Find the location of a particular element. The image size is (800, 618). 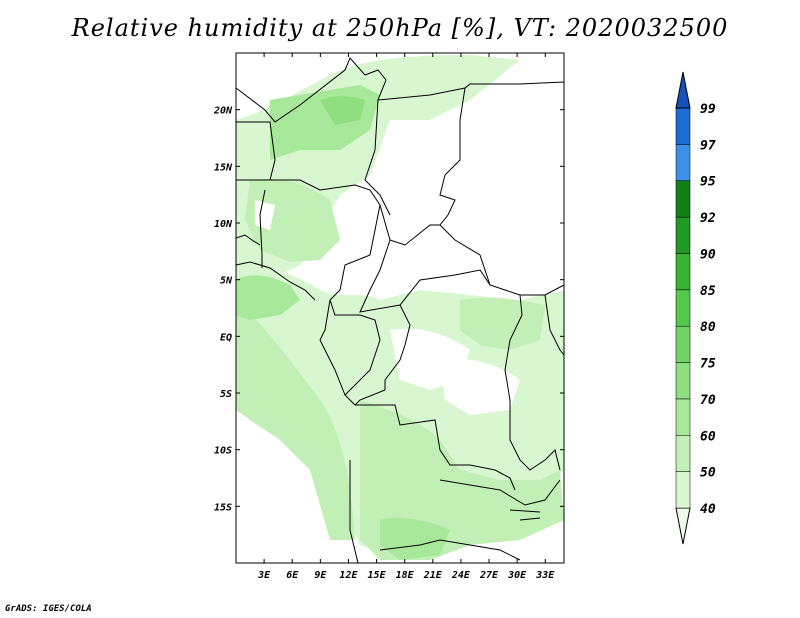

lat-tick-label: 10N is located at coordinates (223, 224).